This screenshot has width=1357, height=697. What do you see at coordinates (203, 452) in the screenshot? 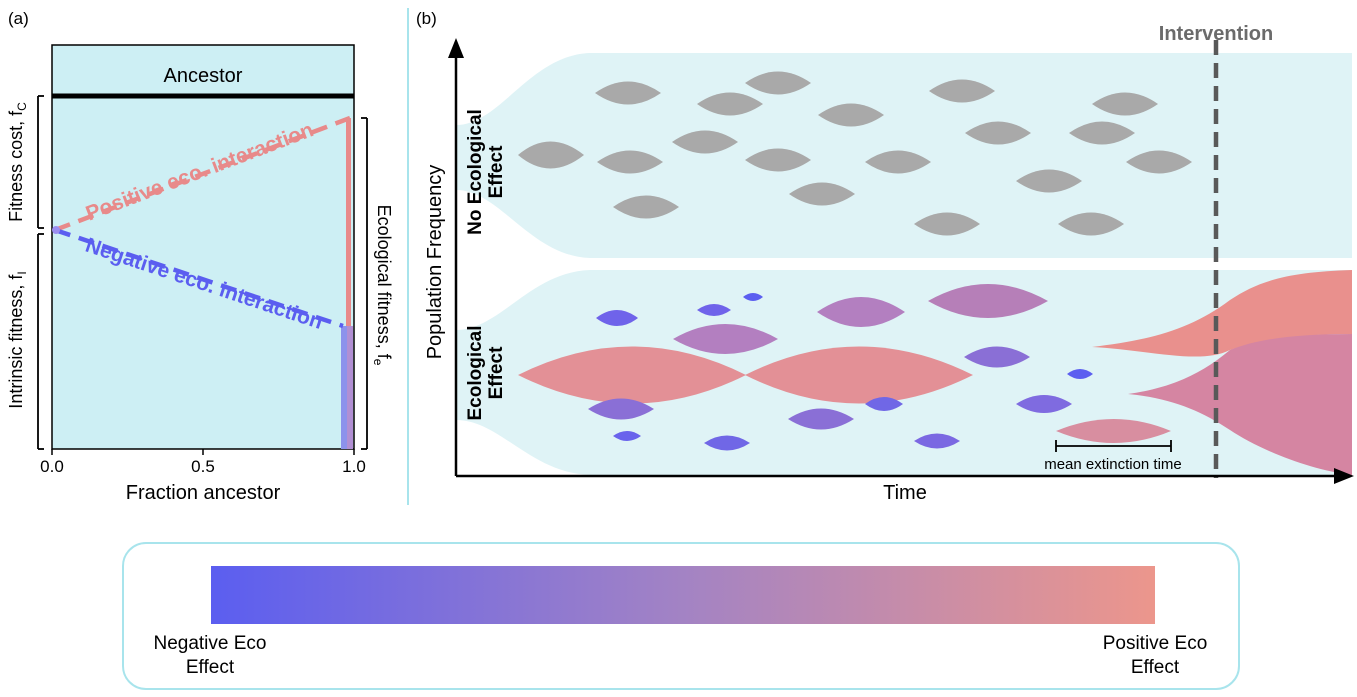
I see `x-ticks` at bounding box center [203, 452].